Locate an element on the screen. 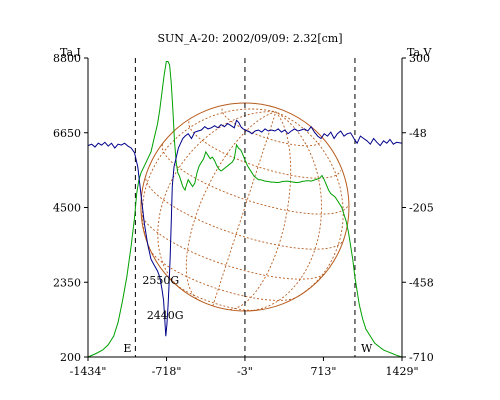  right-tick-label: 300 is located at coordinates (419, 58).